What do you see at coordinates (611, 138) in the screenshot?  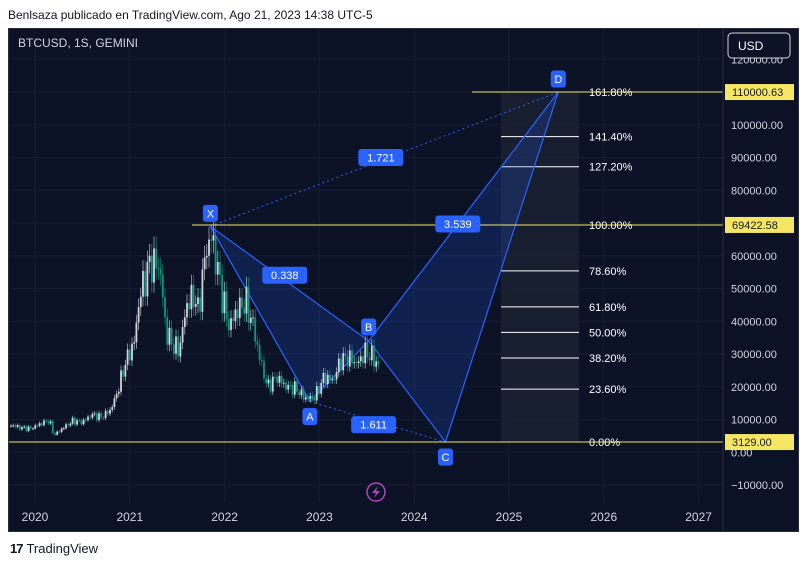 I see `fib-level-label: 141.40%` at bounding box center [611, 138].